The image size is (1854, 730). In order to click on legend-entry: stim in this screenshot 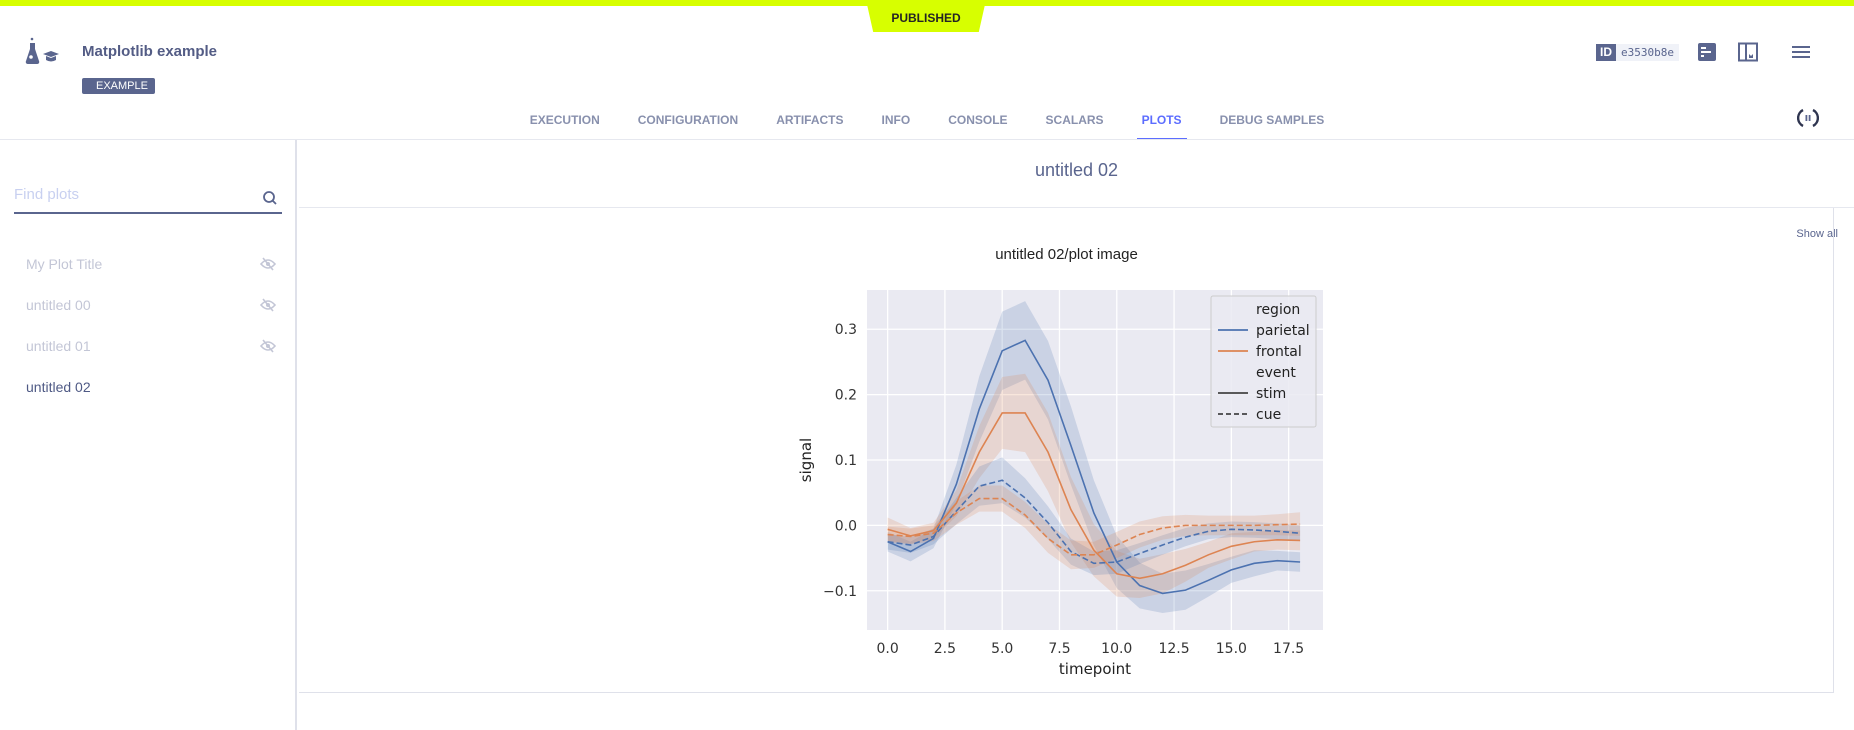, I will do `click(1271, 394)`.